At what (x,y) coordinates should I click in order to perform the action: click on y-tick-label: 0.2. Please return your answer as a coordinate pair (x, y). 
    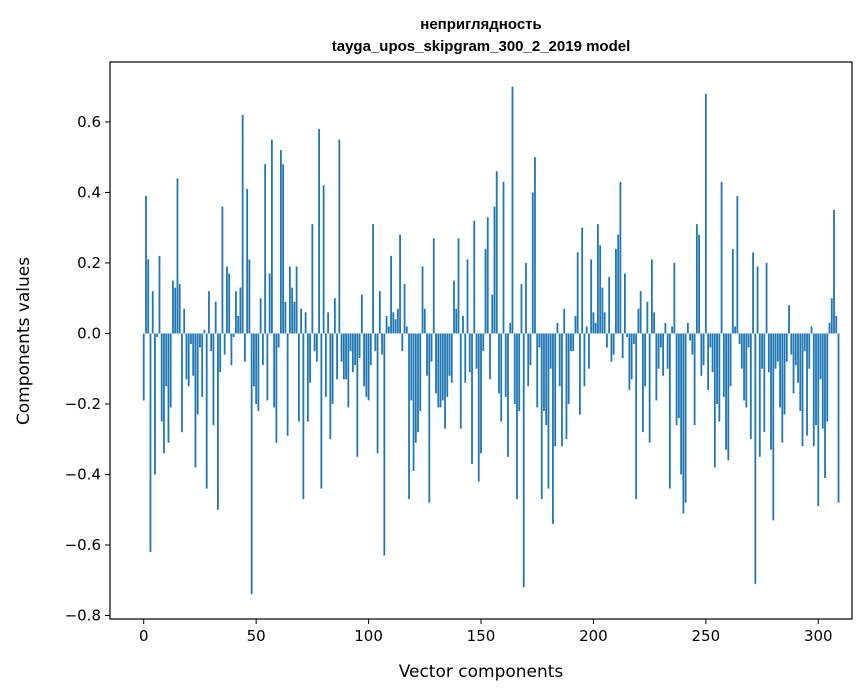
    Looking at the image, I should click on (89, 263).